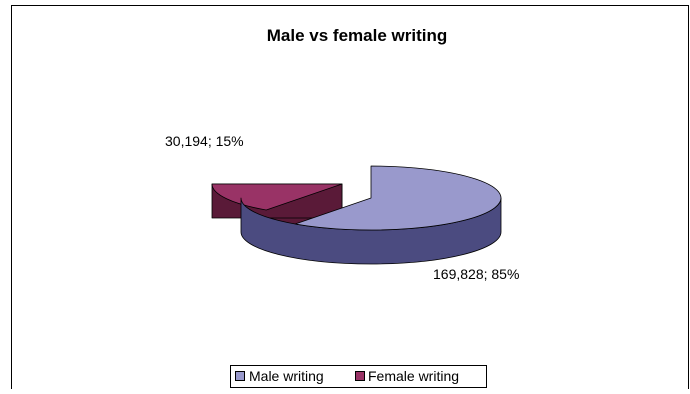 This screenshot has width=690, height=394. I want to click on legend-swatch-female, so click(360, 376).